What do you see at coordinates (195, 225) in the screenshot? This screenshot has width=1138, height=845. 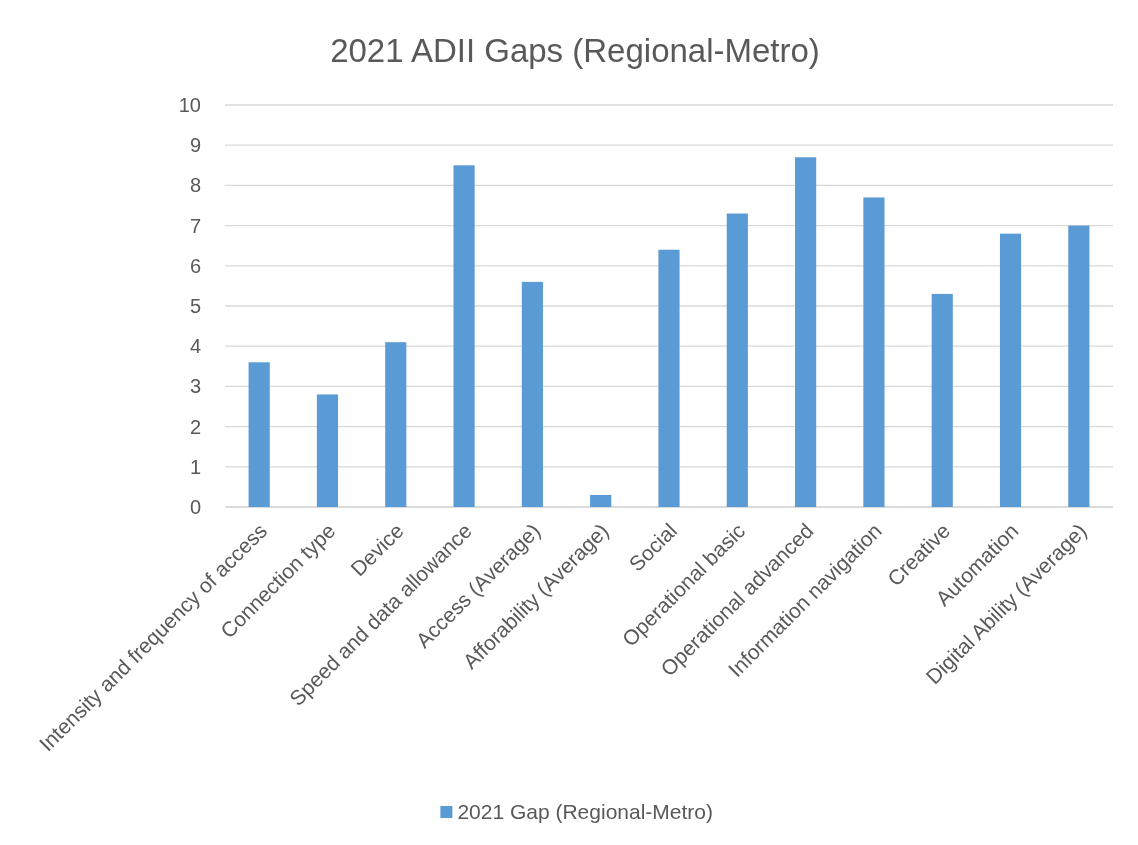 I see `y-tick-label: 7` at bounding box center [195, 225].